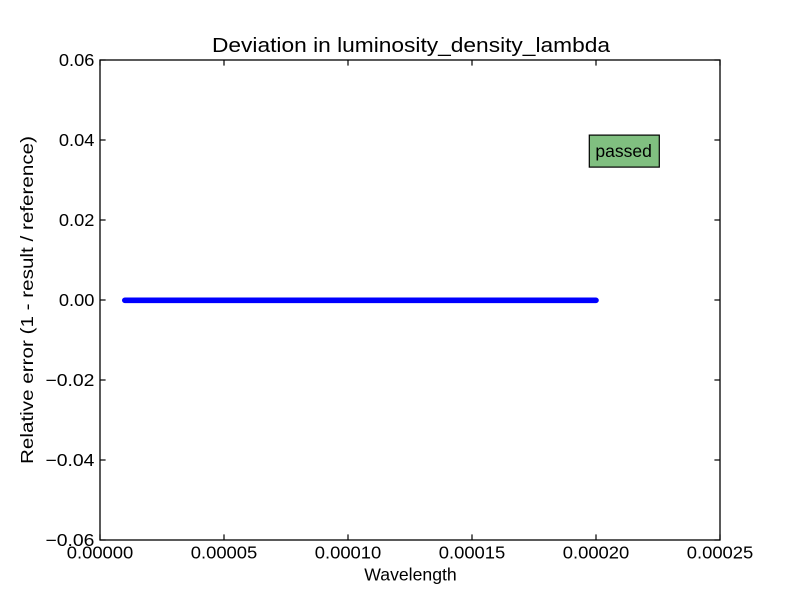 The width and height of the screenshot is (800, 600). Describe the element at coordinates (77, 140) in the screenshot. I see `svg-text: 0.04` at that location.